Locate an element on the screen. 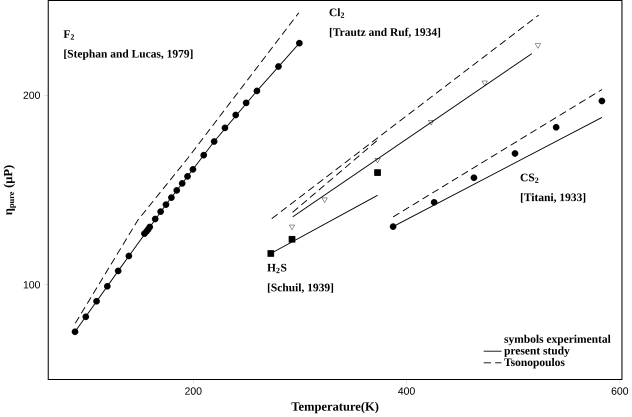  annotation: Cl$_{2}$ is located at coordinates (337, 13).